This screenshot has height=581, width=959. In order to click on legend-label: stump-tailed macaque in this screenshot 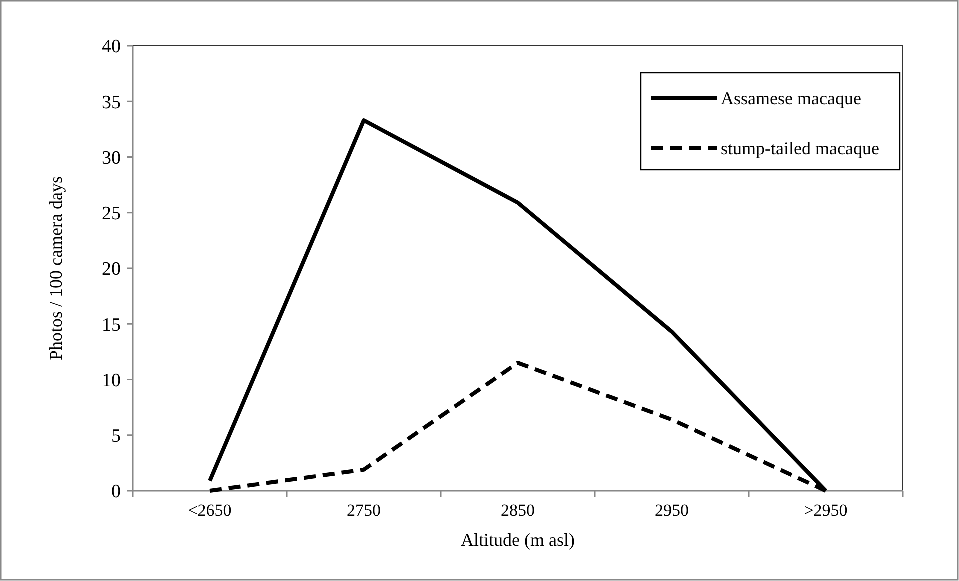, I will do `click(800, 148)`.